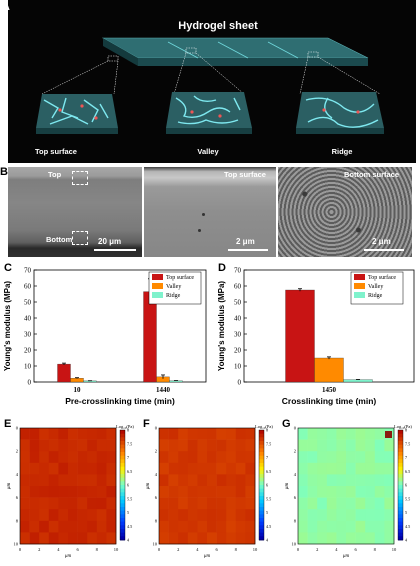 This screenshot has width=420, height=566. What do you see at coordinates (295, 520) in the screenshot?
I see `y-tick-label: 8` at bounding box center [295, 520].